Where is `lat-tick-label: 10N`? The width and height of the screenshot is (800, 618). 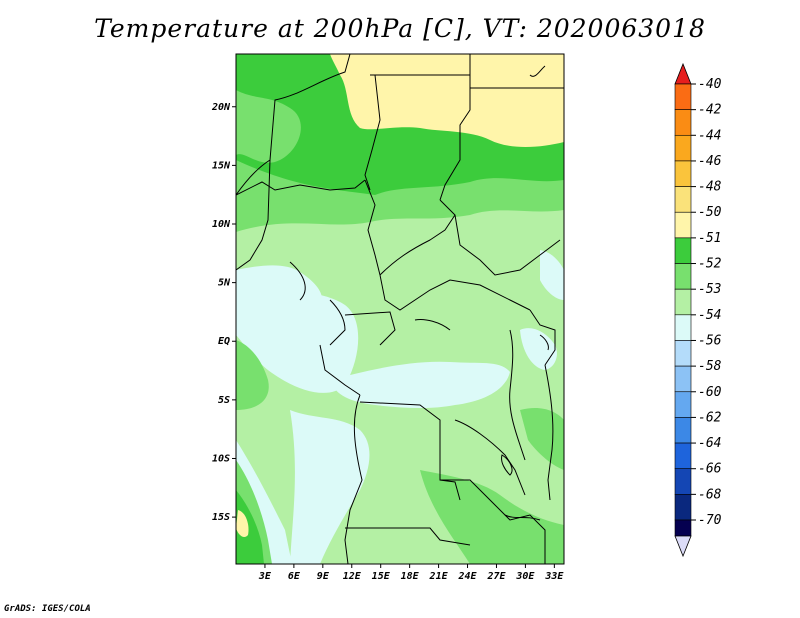 lat-tick-label: 10N is located at coordinates (221, 224).